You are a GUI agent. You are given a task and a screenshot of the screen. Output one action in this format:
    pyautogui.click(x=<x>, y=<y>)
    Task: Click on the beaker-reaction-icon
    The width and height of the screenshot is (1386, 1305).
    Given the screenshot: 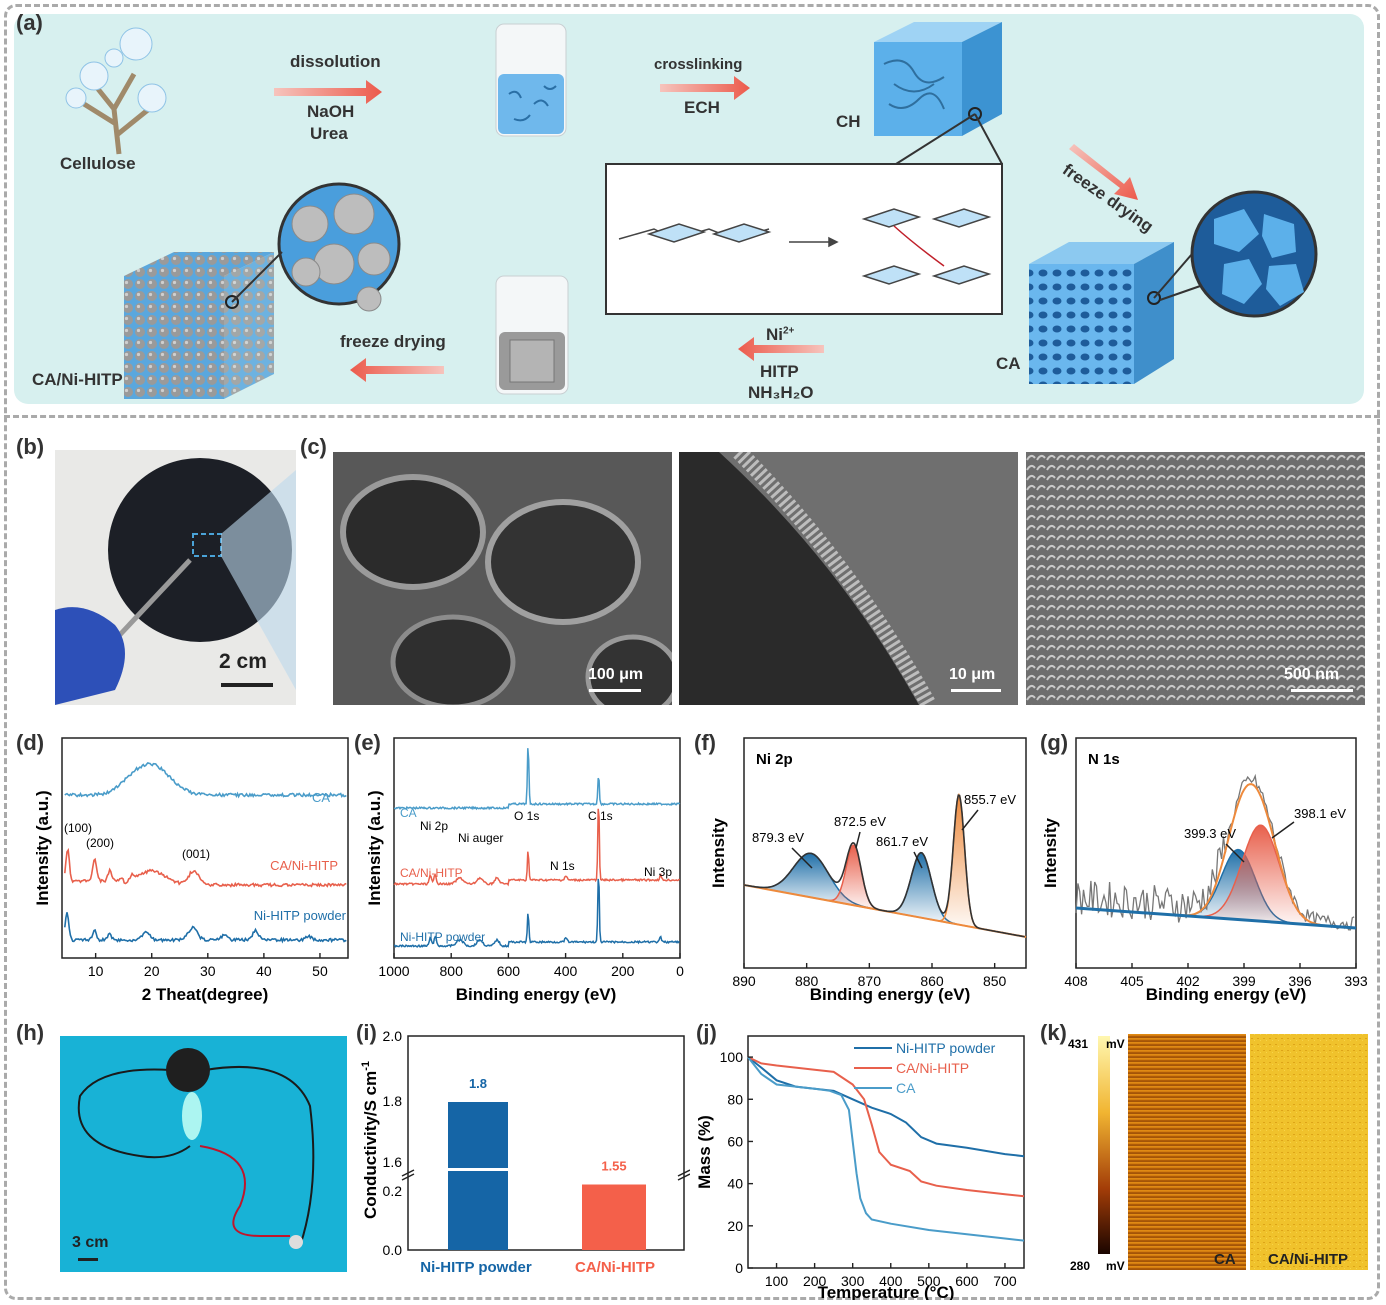 What is the action you would take?
    pyautogui.click(x=532, y=335)
    